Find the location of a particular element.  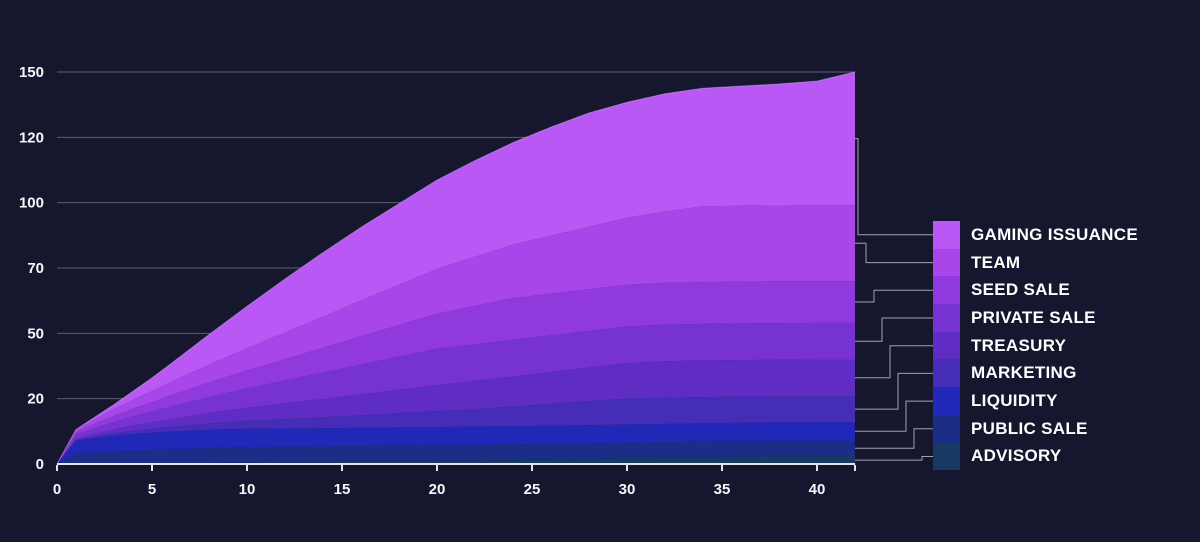

legend-connector-private-sale is located at coordinates (894, 329).